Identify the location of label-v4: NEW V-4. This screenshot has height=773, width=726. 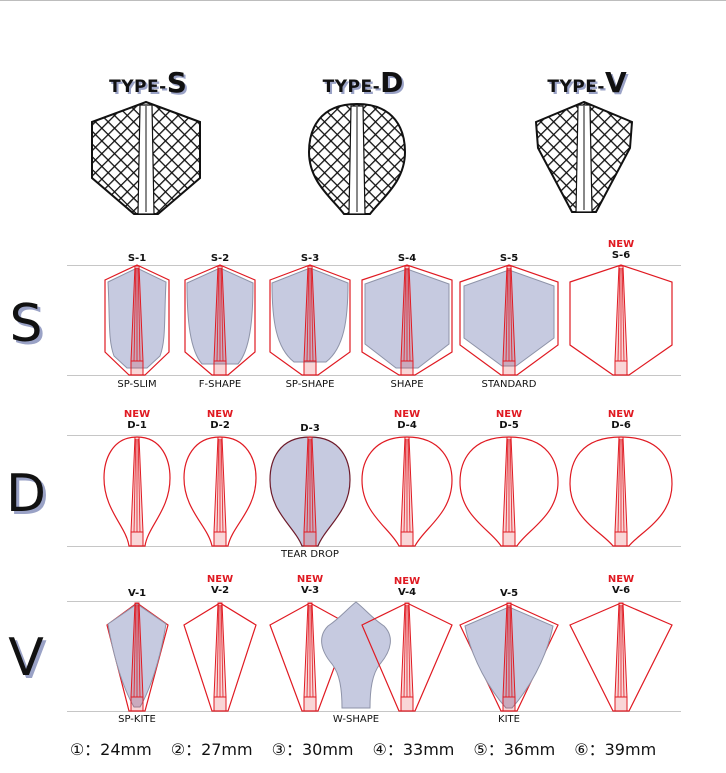
(407, 587).